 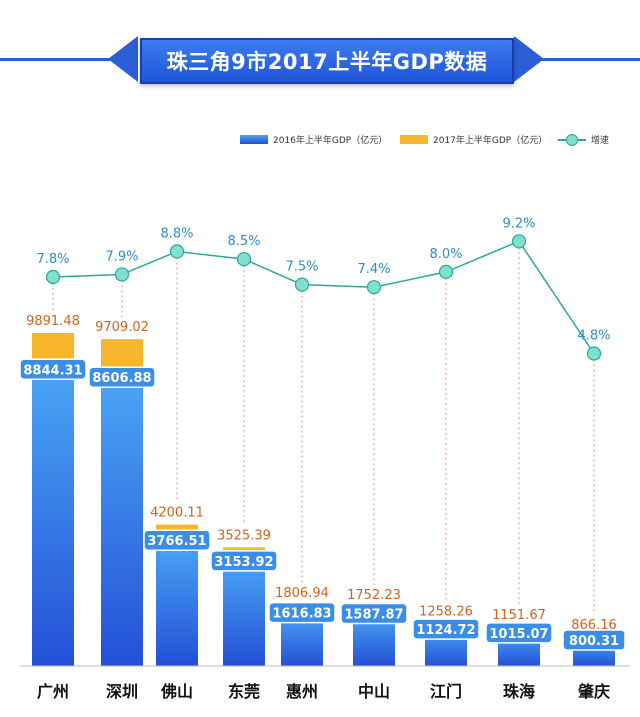 I want to click on rate-label-1: 7.9%, so click(x=121, y=256).